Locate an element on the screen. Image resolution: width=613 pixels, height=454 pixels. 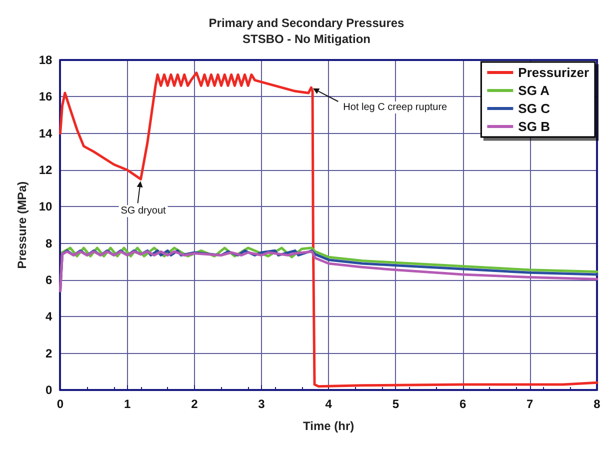
x-tick-label: 4 is located at coordinates (328, 404).